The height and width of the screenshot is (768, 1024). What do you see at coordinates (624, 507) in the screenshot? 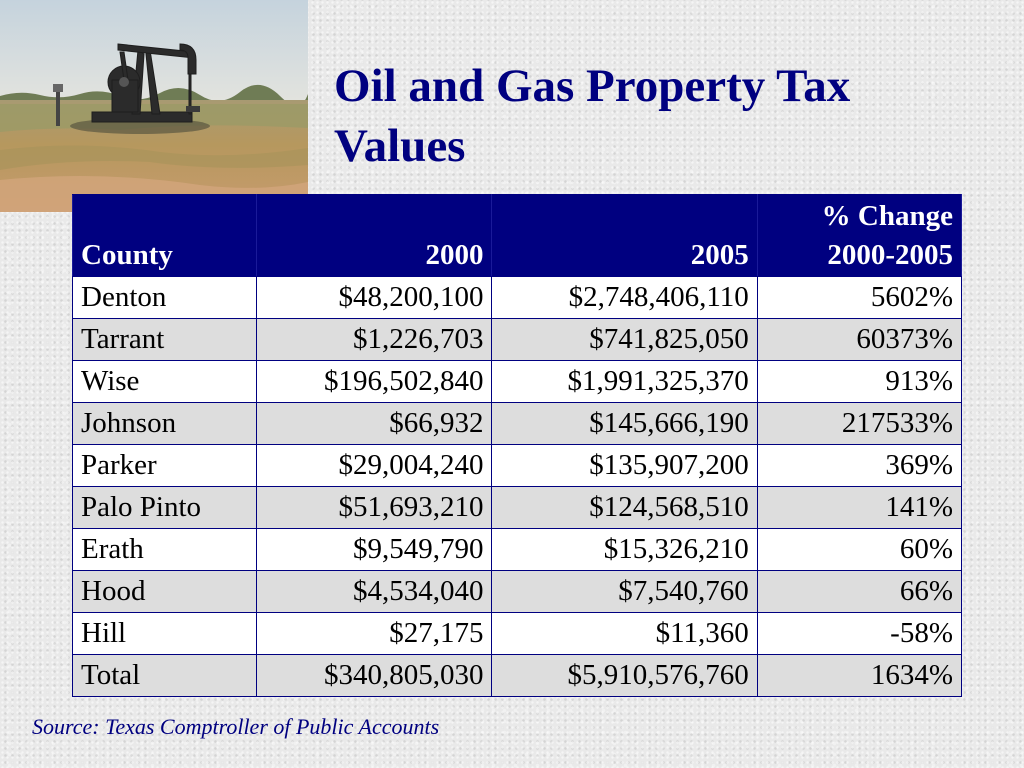
I see `cell-2005: $124,568,510` at bounding box center [624, 507].